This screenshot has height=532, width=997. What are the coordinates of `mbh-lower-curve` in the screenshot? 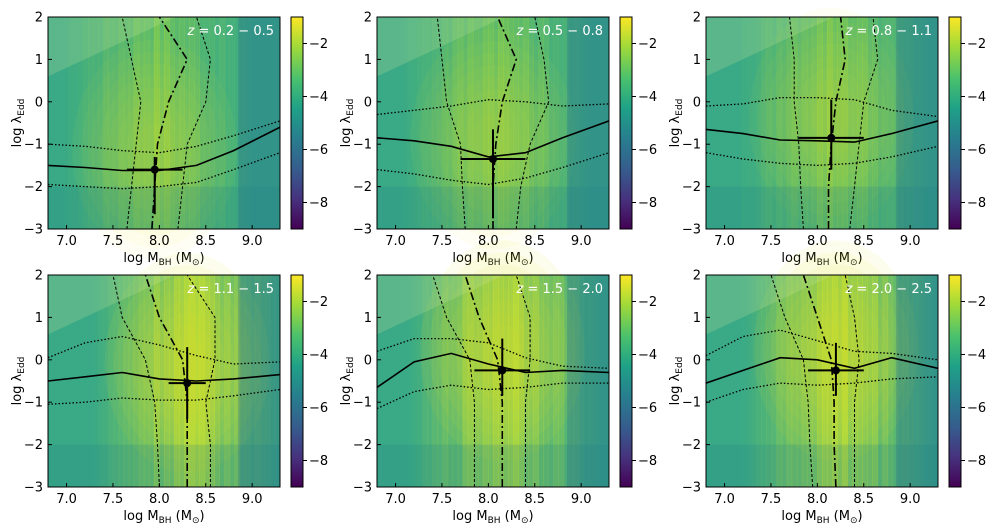 It's located at (451, 123).